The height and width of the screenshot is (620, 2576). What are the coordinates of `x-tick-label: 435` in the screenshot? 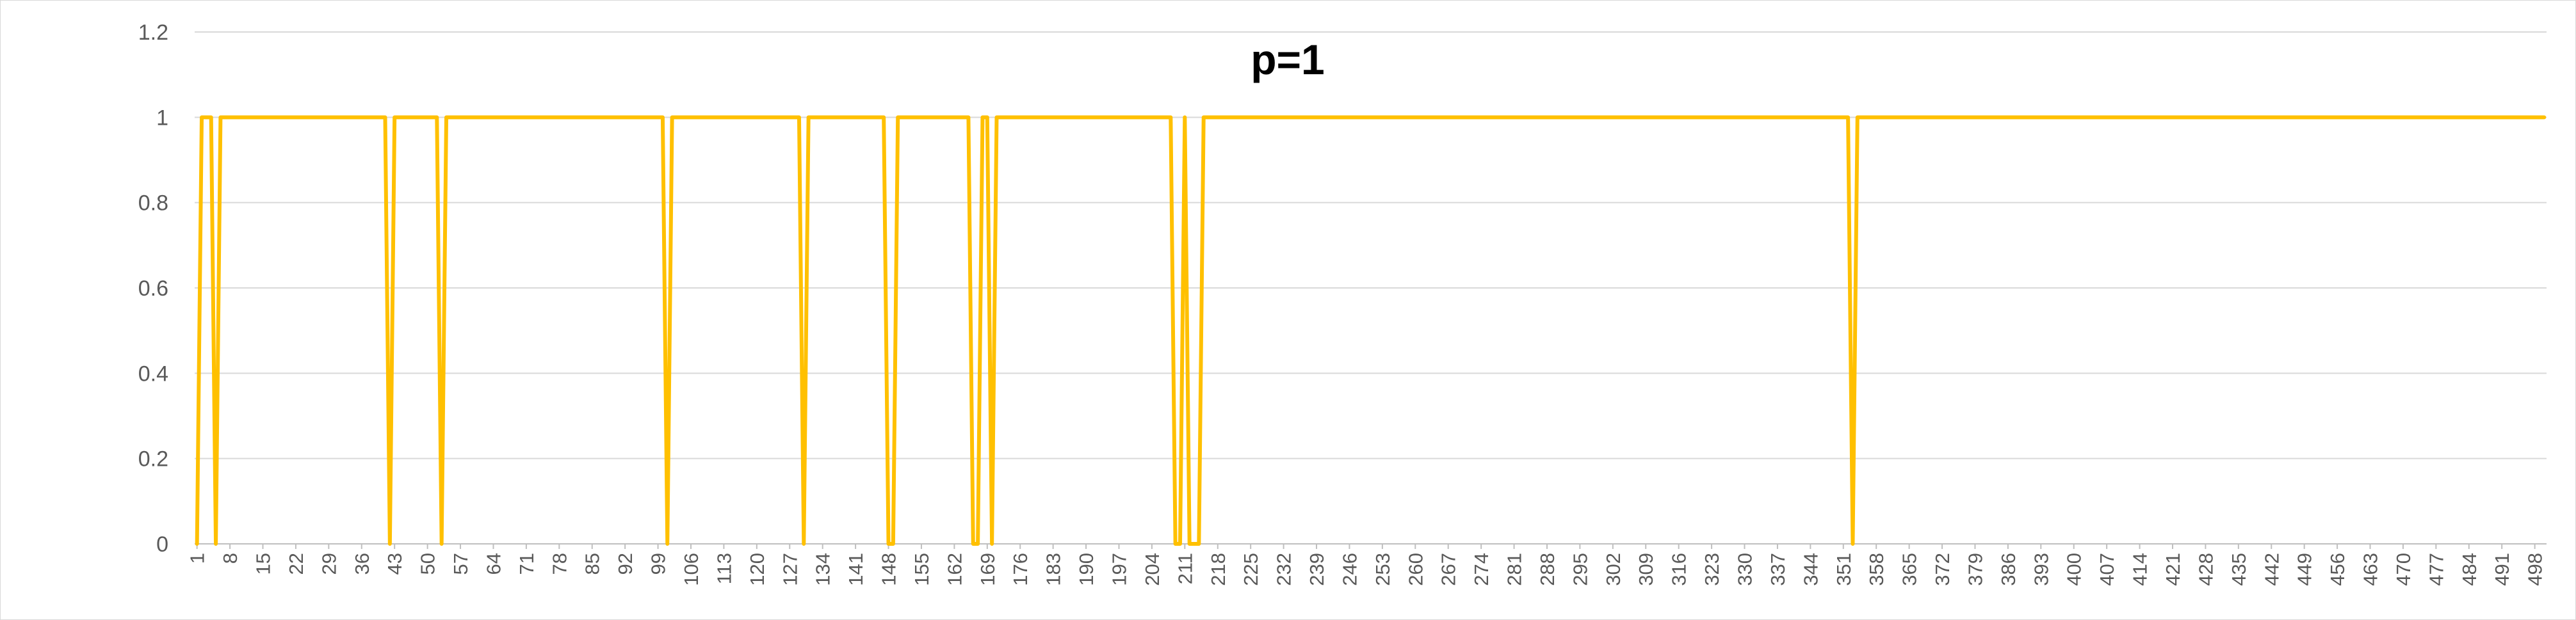 It's located at (2239, 569).